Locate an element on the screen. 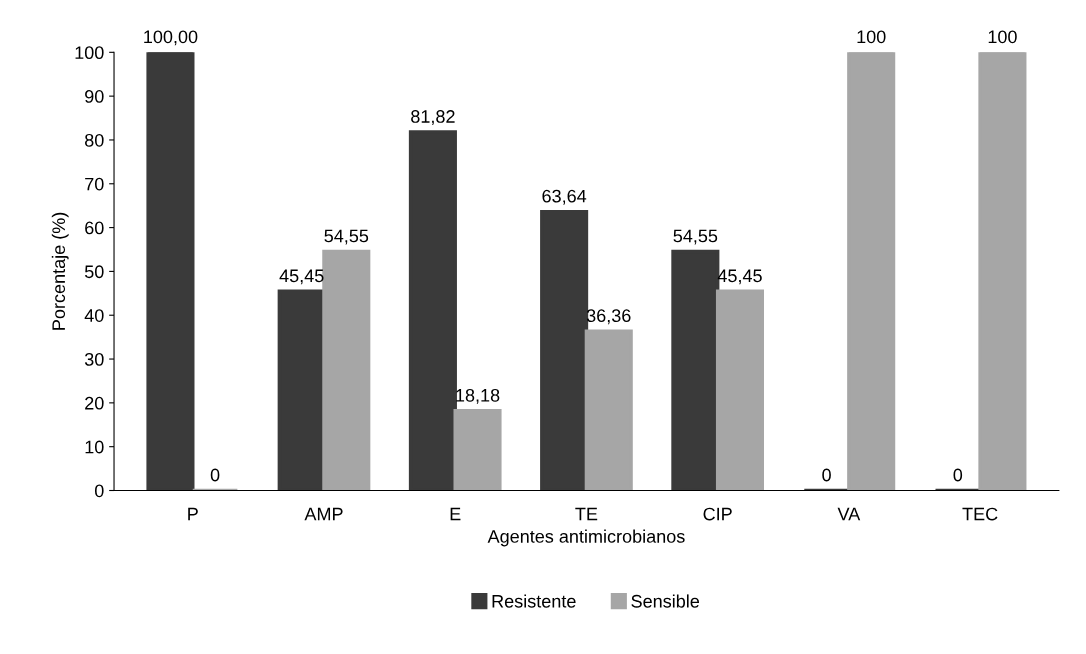  y-tick-label: 0 is located at coordinates (99, 491).